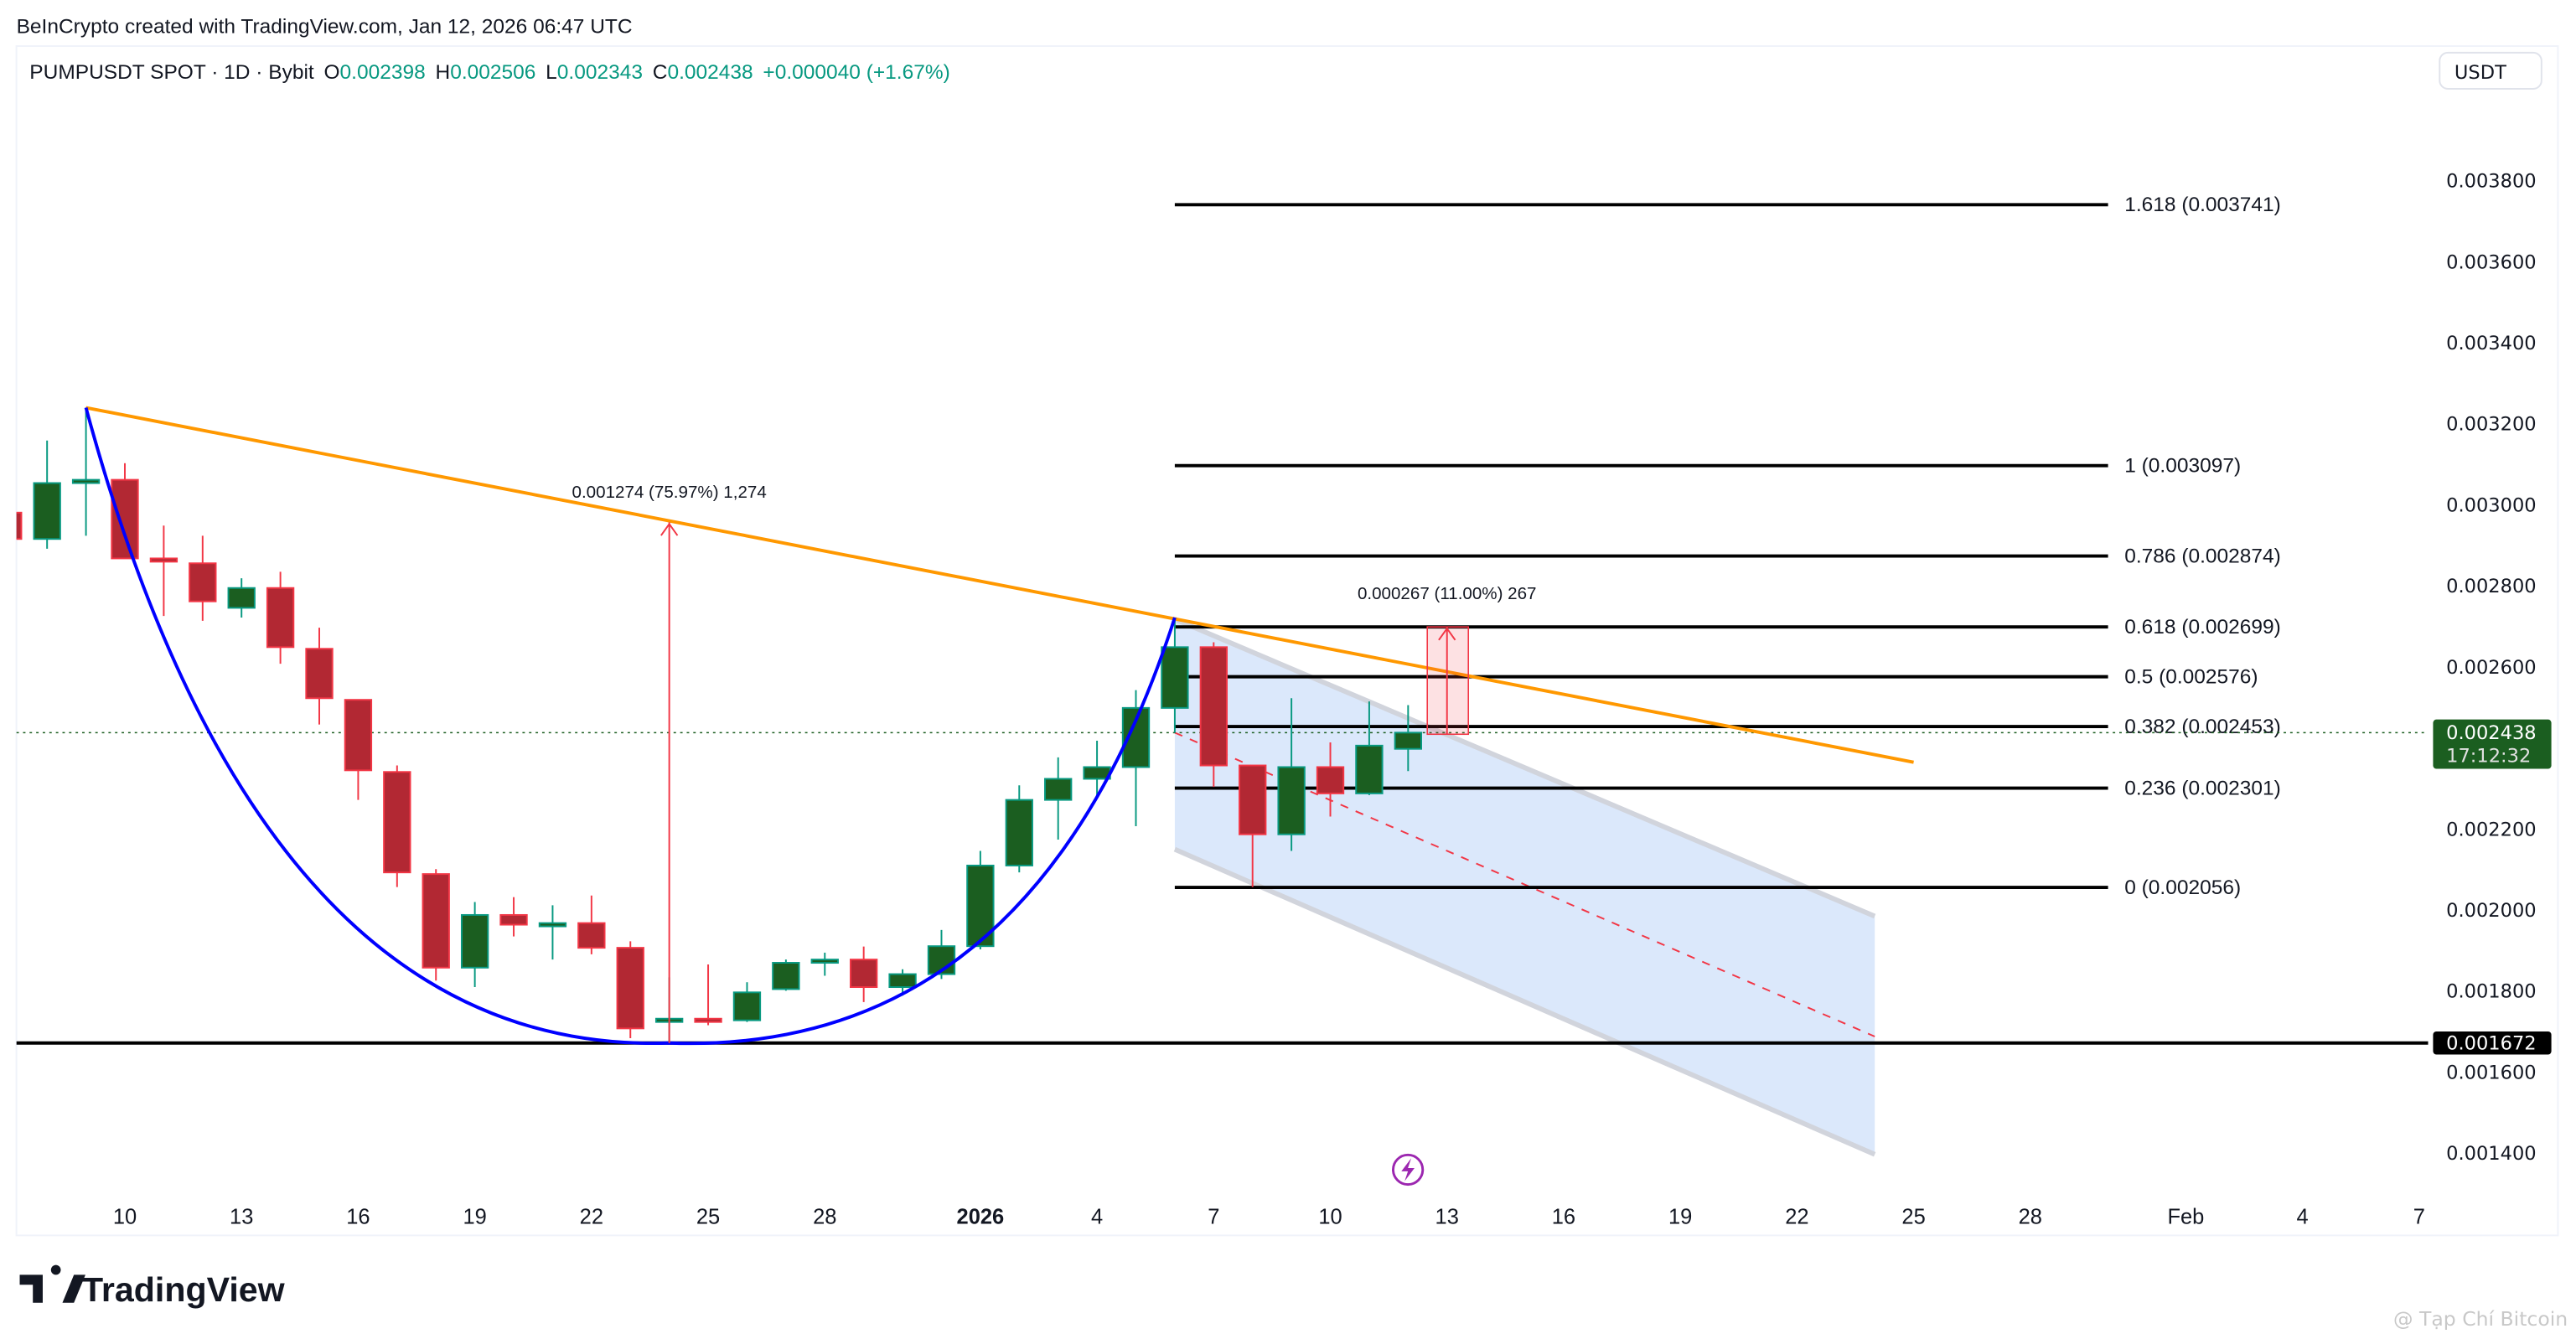 The width and height of the screenshot is (2576, 1339). What do you see at coordinates (2491, 733) in the screenshot?
I see `current-price-value: 0.002438` at bounding box center [2491, 733].